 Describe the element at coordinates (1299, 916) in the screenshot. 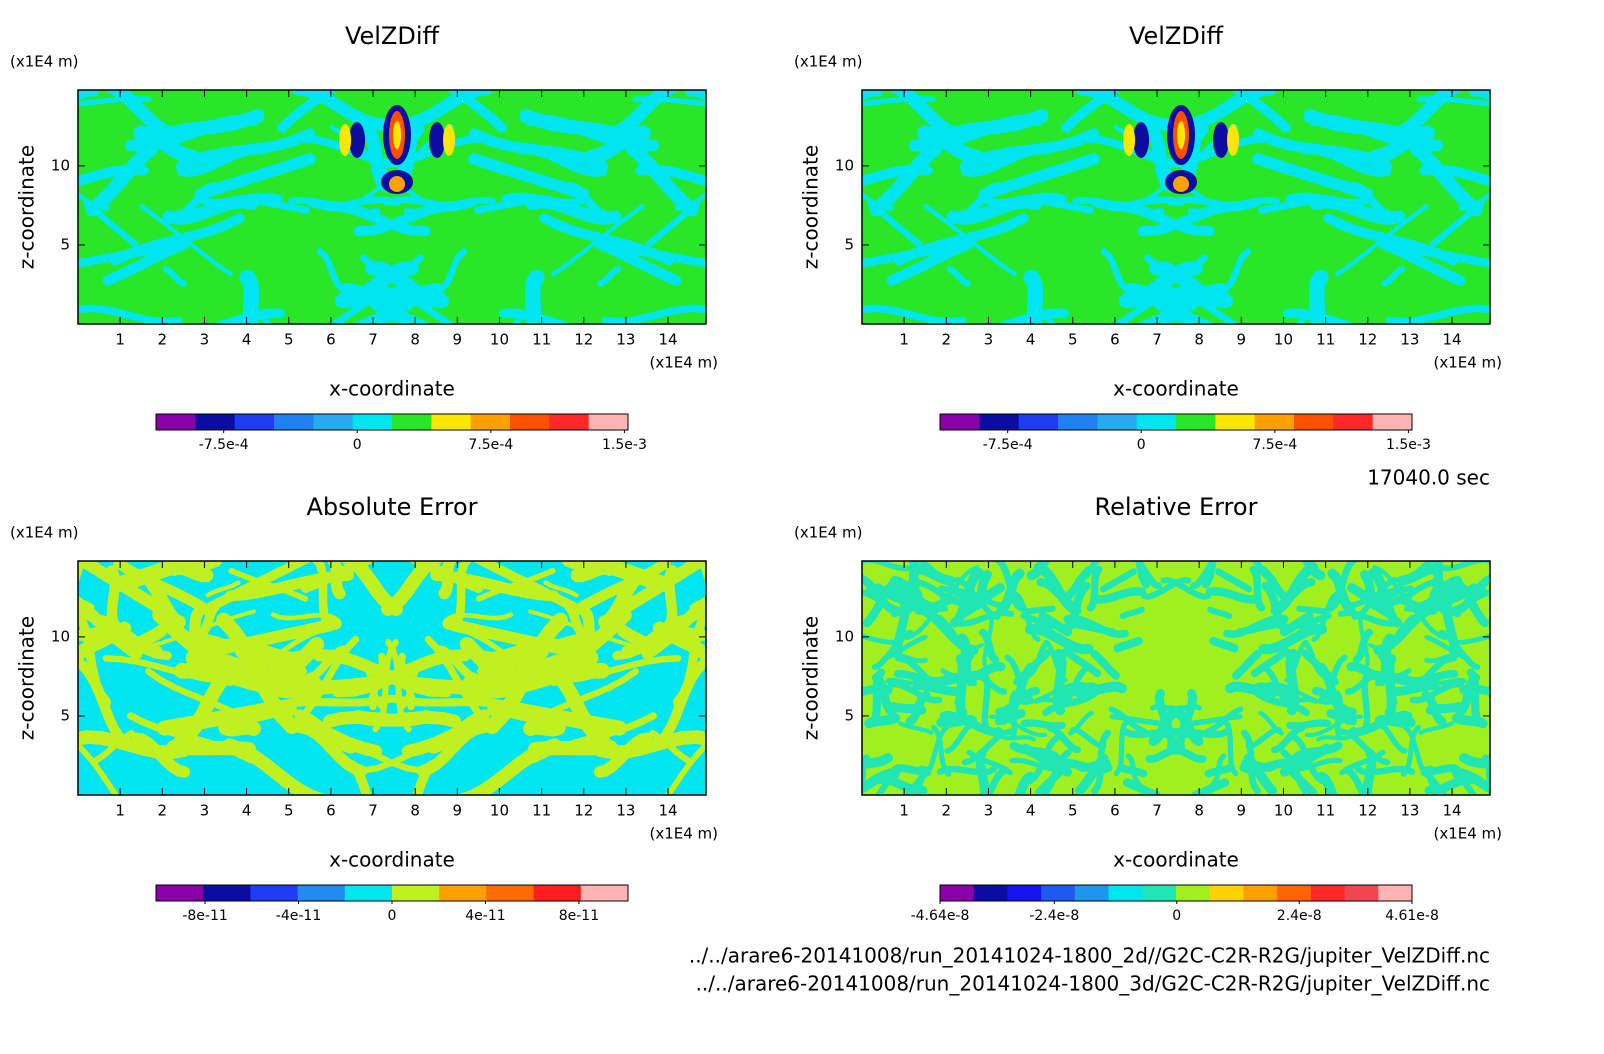

I see `colorbar-tick-label: 2.4e-8` at that location.